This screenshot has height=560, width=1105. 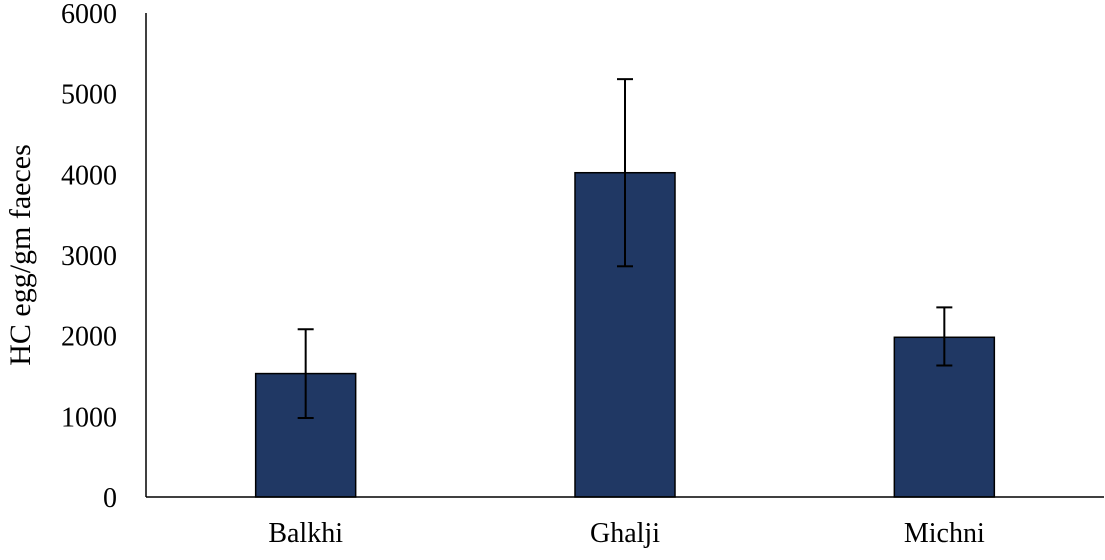 I want to click on y-tick-label: 4000, so click(x=89, y=175).